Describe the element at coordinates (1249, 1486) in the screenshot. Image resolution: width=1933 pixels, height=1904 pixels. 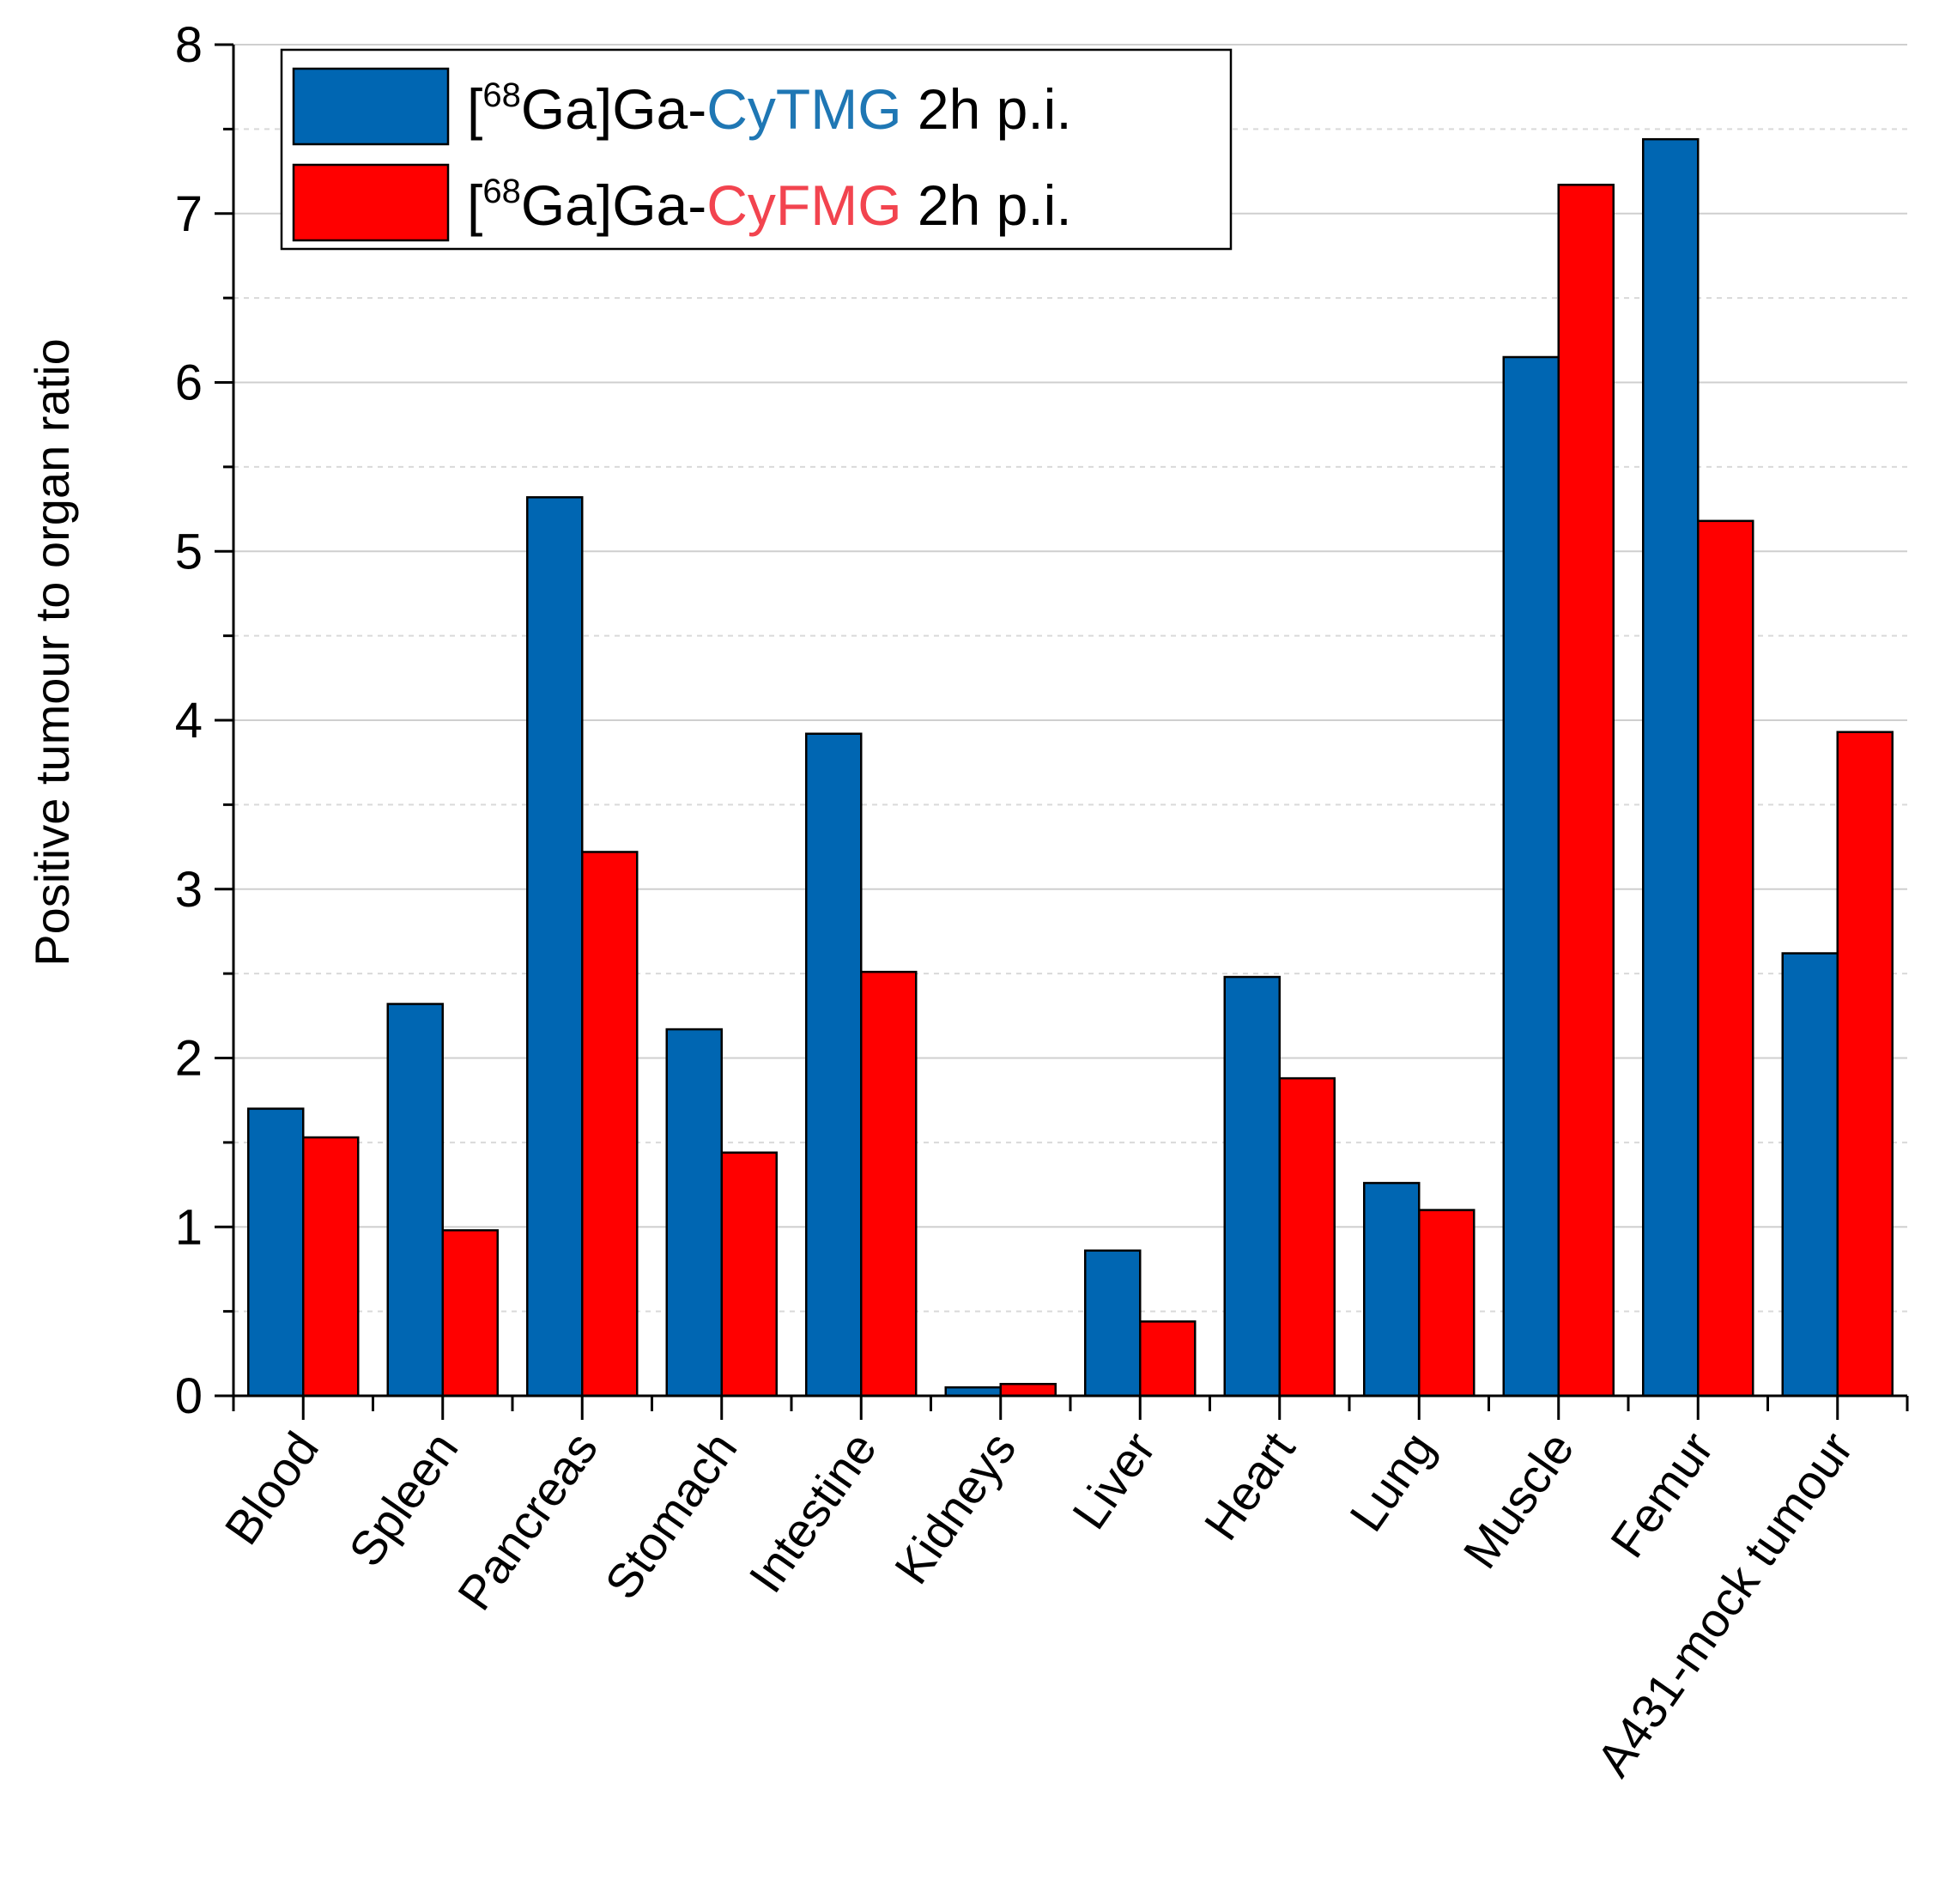
I see `x-category-label: Heart` at that location.